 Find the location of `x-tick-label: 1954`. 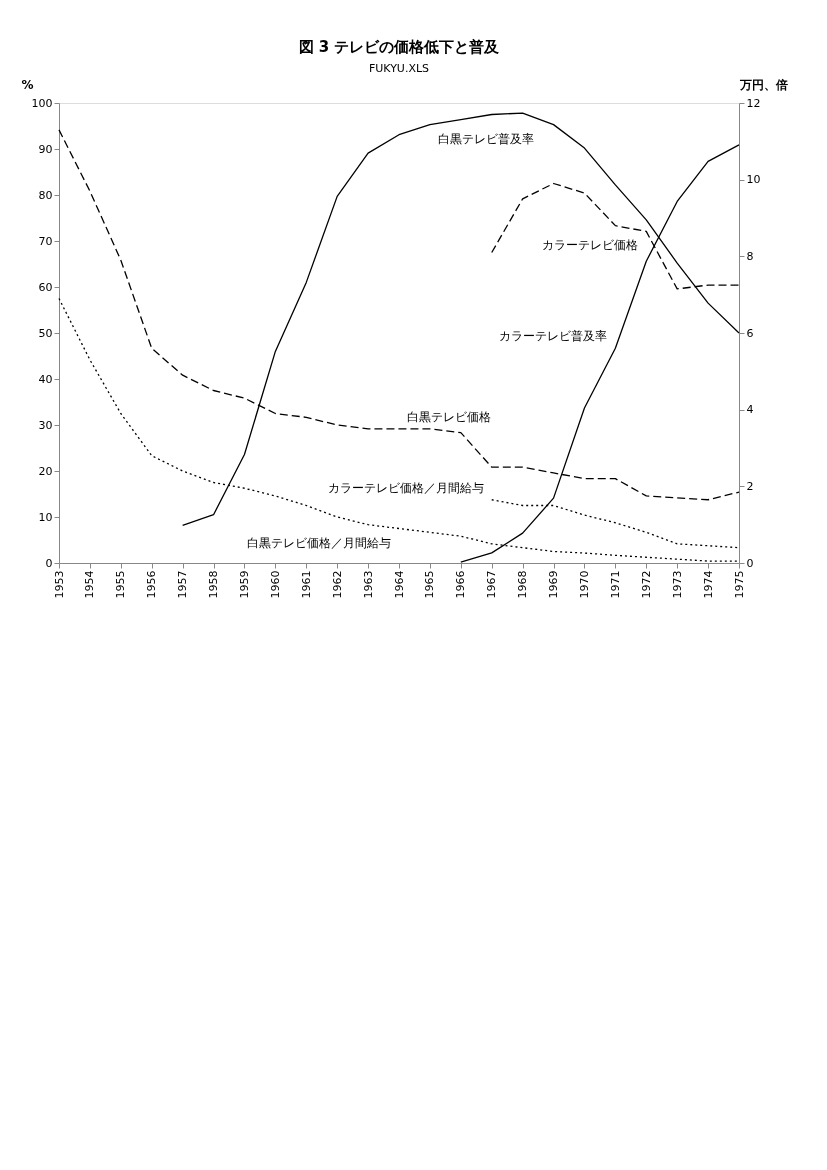

x-tick-label: 1954 is located at coordinates (90, 584).